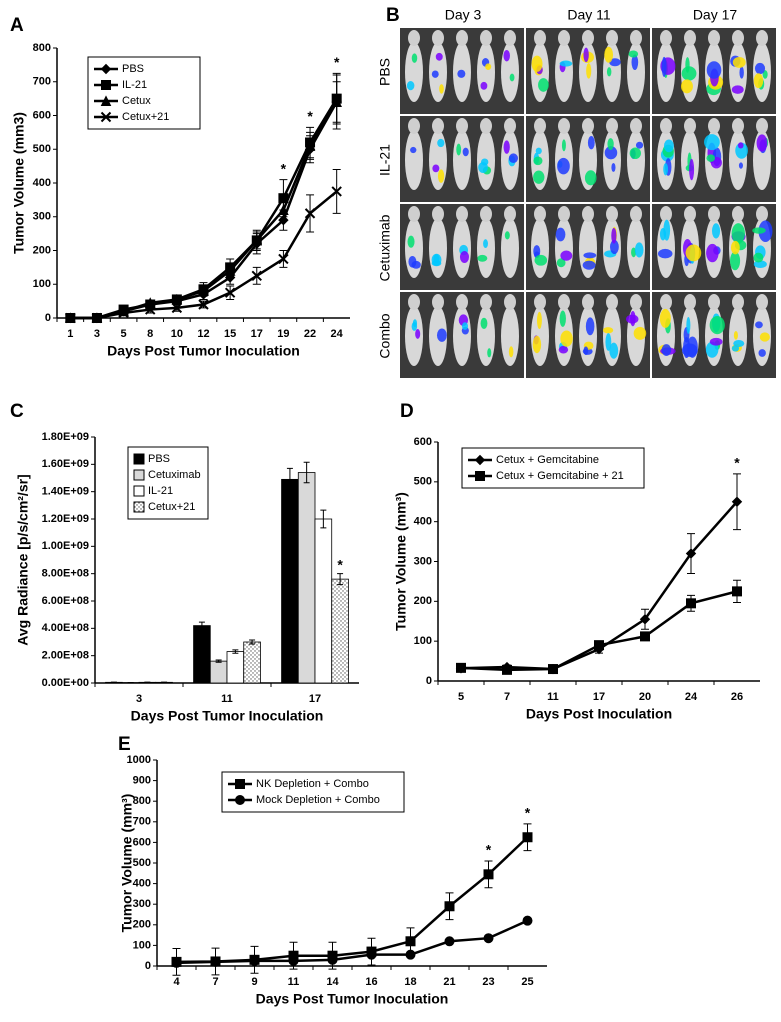 The height and width of the screenshot is (1022, 781). What do you see at coordinates (332, 982) in the screenshot?
I see `x-tick-label: 14` at bounding box center [332, 982].